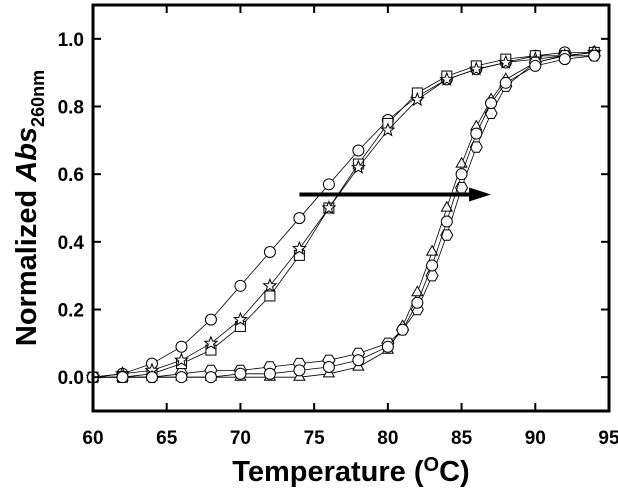 The image size is (618, 493). I want to click on y-tick-label: 0.4, so click(71, 243).